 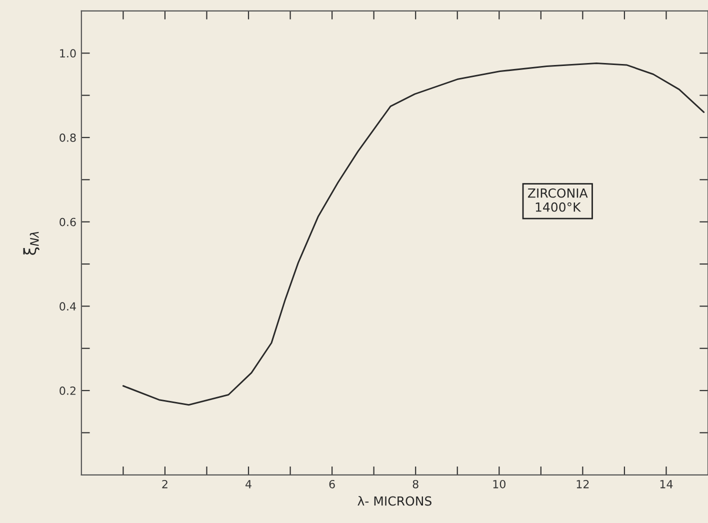 What do you see at coordinates (68, 306) in the screenshot?
I see `y-tick-label: 0.4` at bounding box center [68, 306].